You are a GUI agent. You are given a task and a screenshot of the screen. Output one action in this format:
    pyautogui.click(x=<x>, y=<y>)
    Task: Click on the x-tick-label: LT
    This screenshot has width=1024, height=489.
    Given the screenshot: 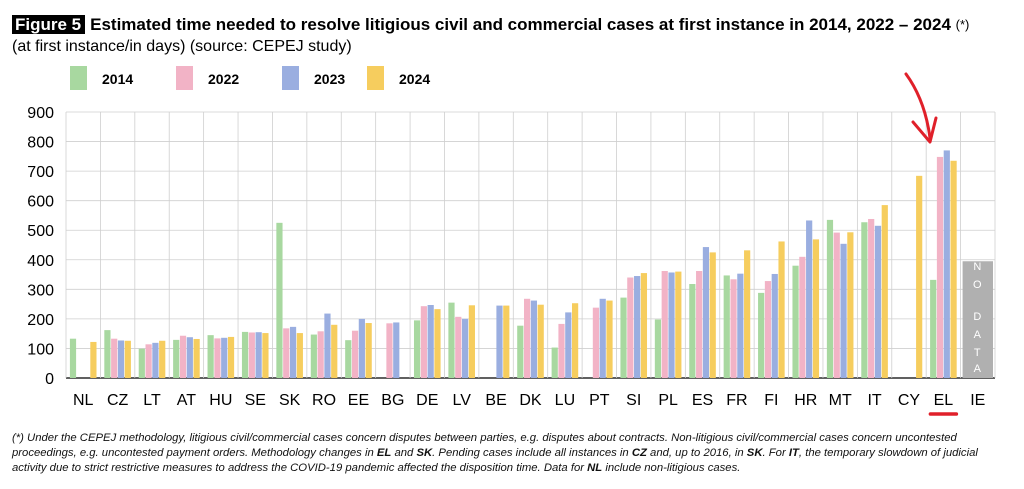 What is the action you would take?
    pyautogui.click(x=152, y=400)
    